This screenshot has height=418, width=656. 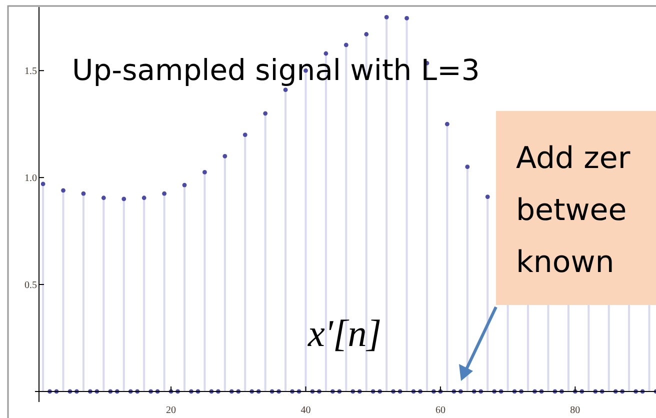 What do you see at coordinates (30, 178) in the screenshot?
I see `y-tick-label: 1.0` at bounding box center [30, 178].